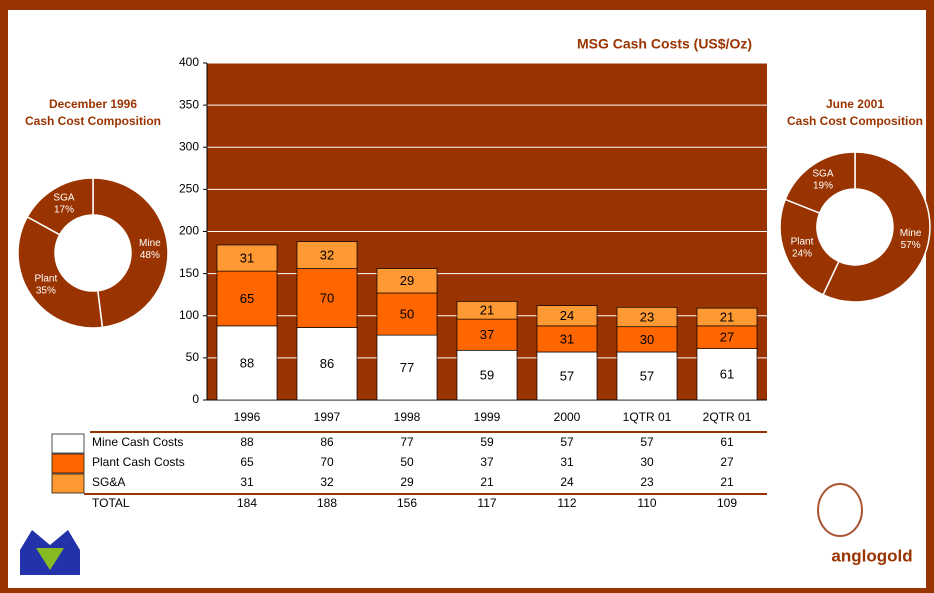  Describe the element at coordinates (647, 417) in the screenshot. I see `x-tick-label: 1QTR 01` at that location.